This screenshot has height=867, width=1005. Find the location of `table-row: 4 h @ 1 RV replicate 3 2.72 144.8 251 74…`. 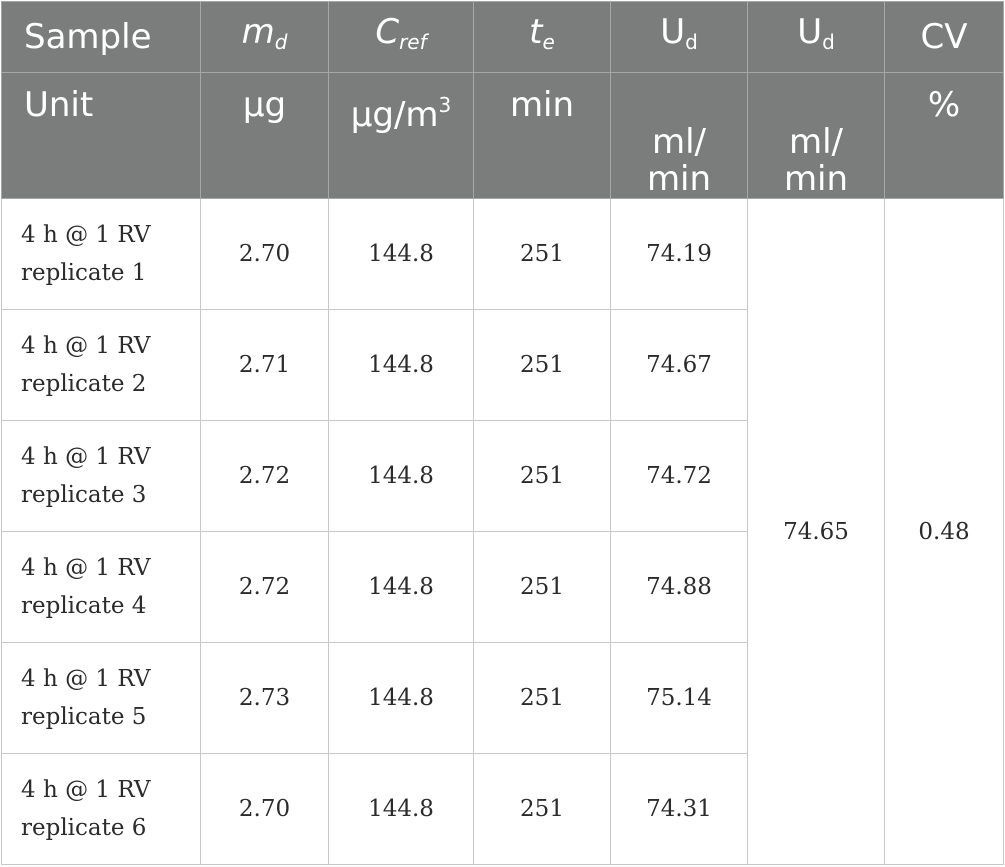

table-row: 4 h @ 1 RV replicate 3 2.72 144.8 251 74… is located at coordinates (502, 476).